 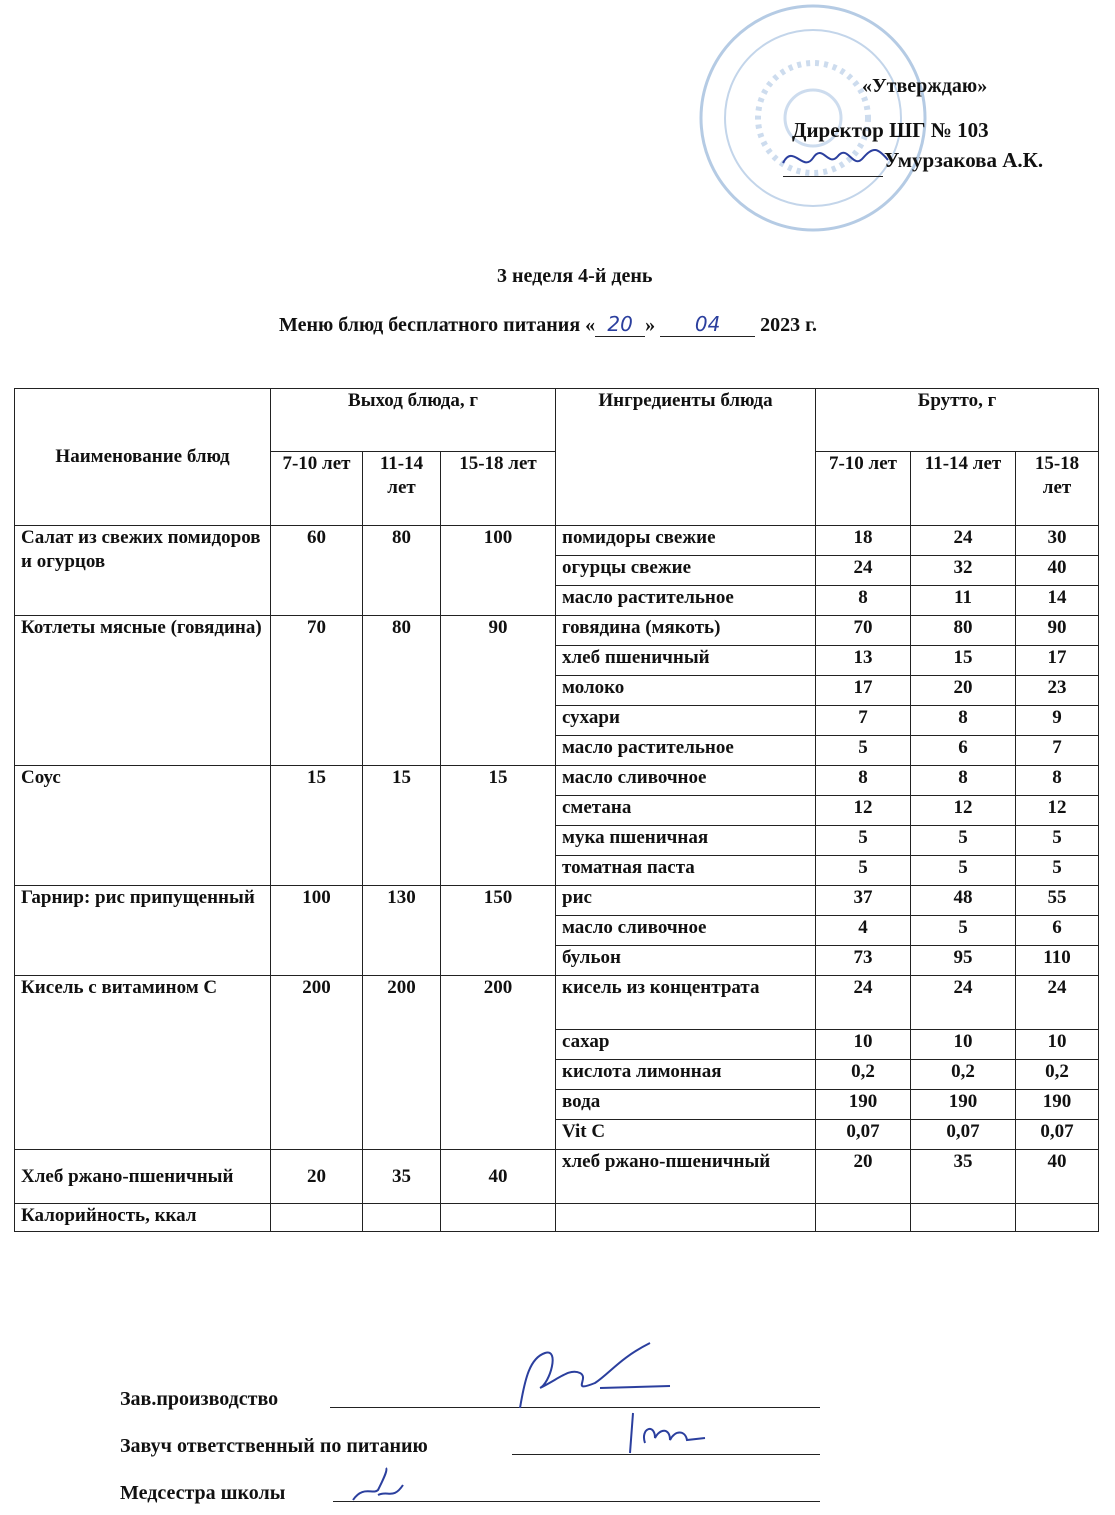 I want to click on header-gross: Брутто, г, so click(x=957, y=420).